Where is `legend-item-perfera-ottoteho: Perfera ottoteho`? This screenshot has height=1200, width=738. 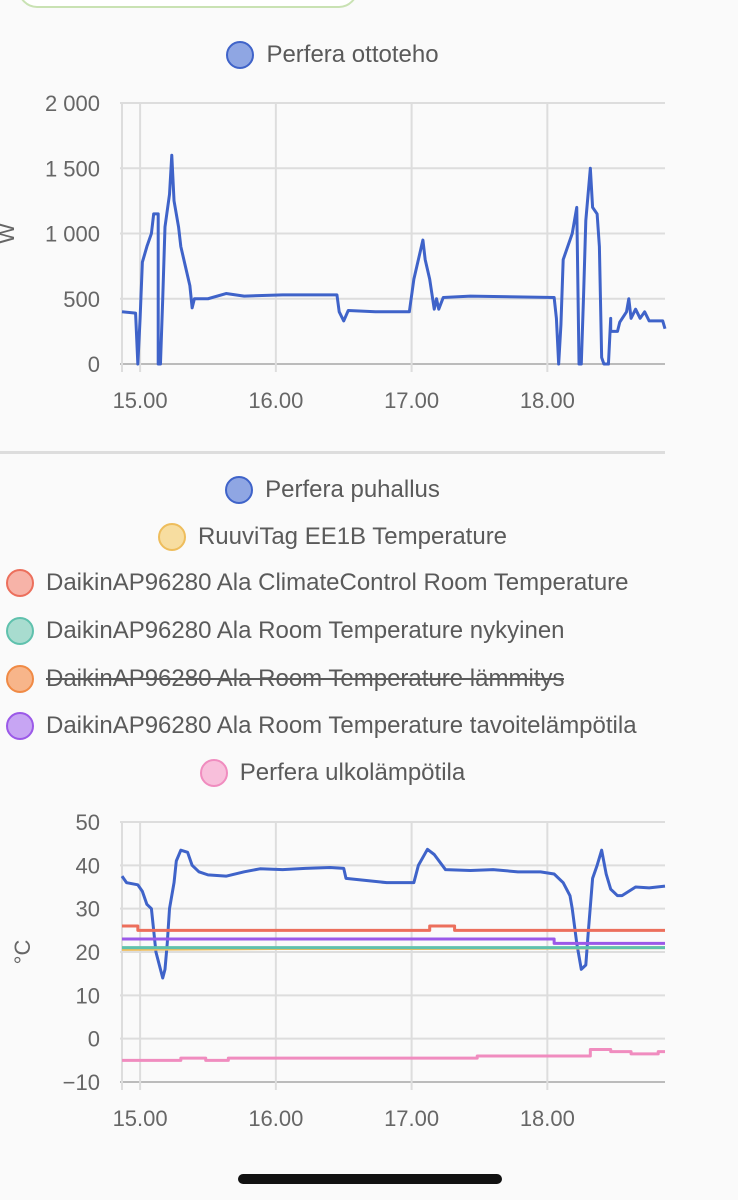
legend-item-perfera-ottoteho: Perfera ottoteho is located at coordinates (332, 55).